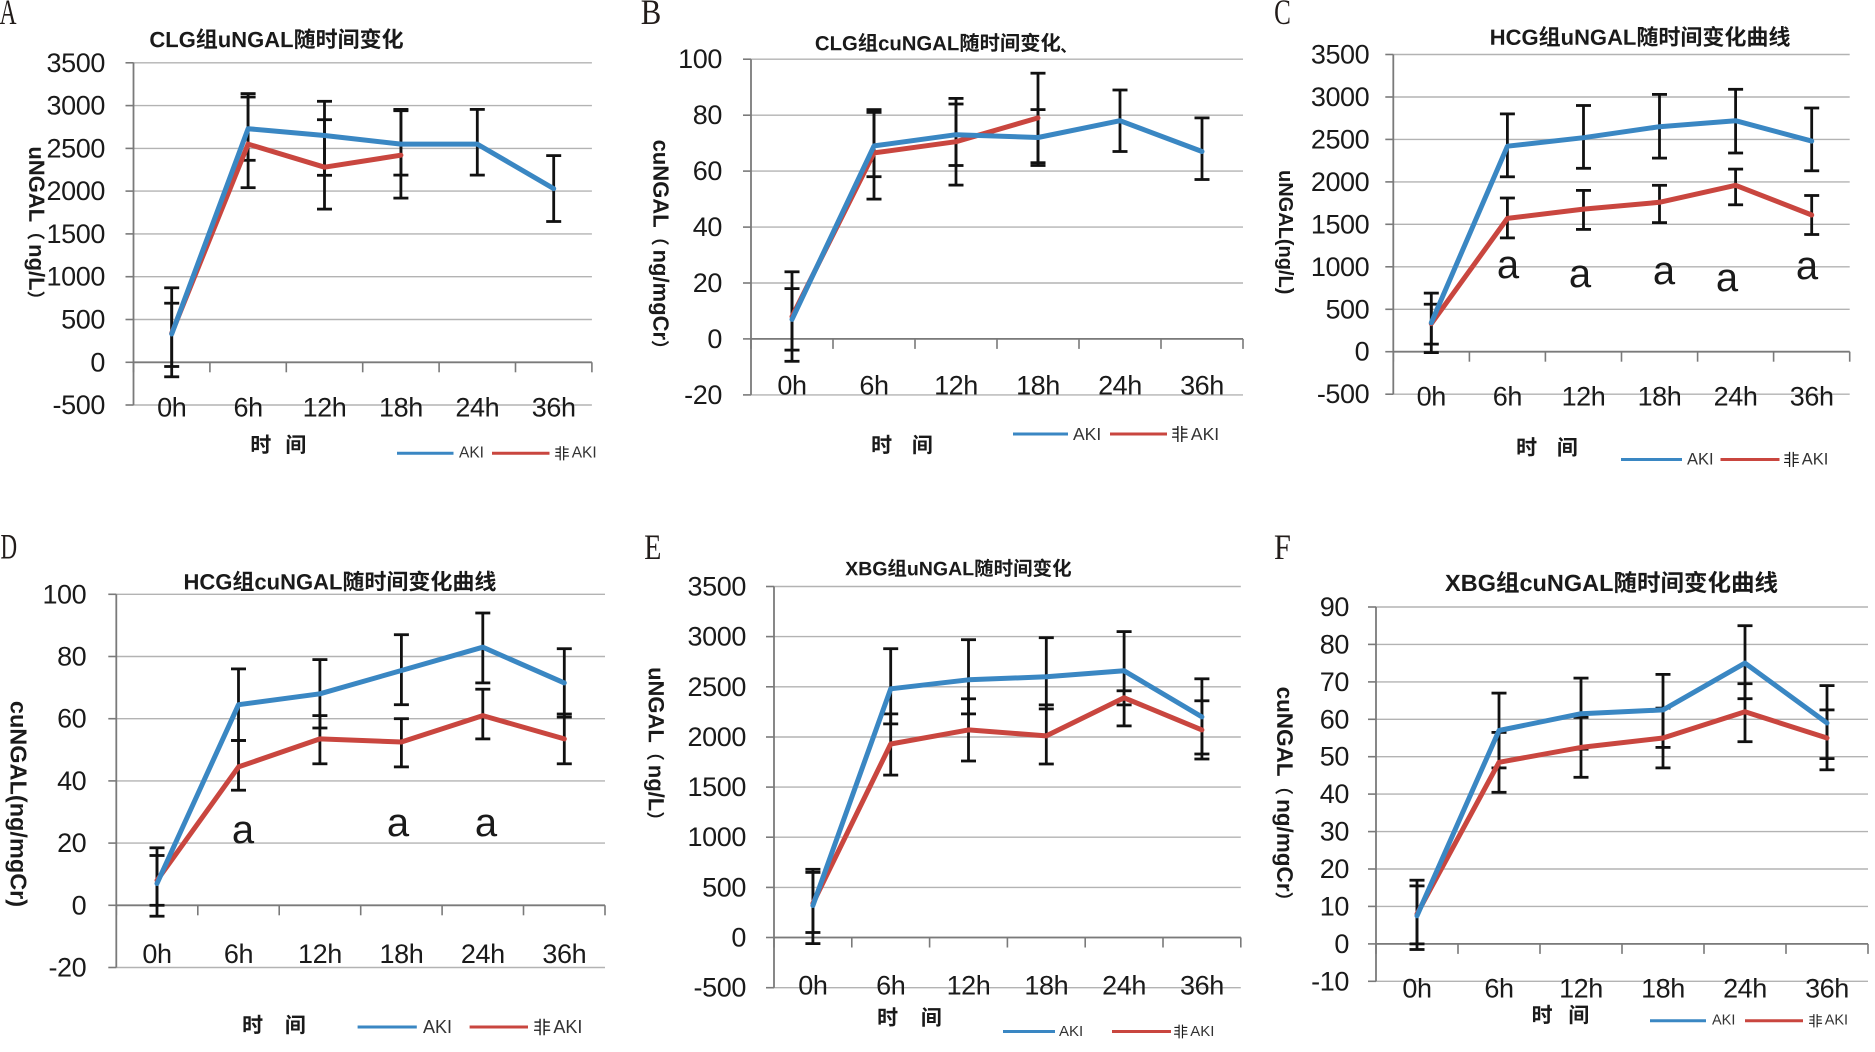  Describe the element at coordinates (1334, 757) in the screenshot. I see `svg-text: 50` at that location.